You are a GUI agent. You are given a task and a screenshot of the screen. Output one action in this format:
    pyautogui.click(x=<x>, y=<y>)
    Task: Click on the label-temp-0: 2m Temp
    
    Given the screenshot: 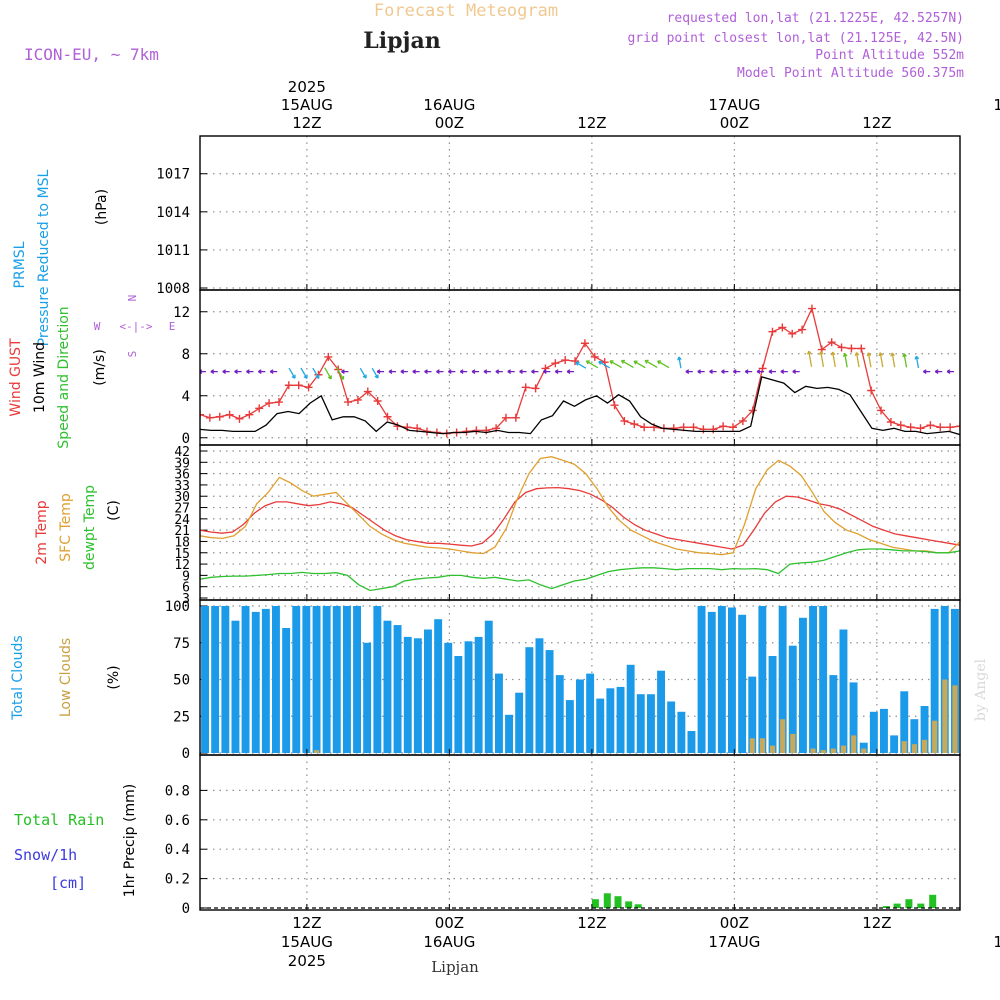 What is the action you would take?
    pyautogui.click(x=42, y=532)
    